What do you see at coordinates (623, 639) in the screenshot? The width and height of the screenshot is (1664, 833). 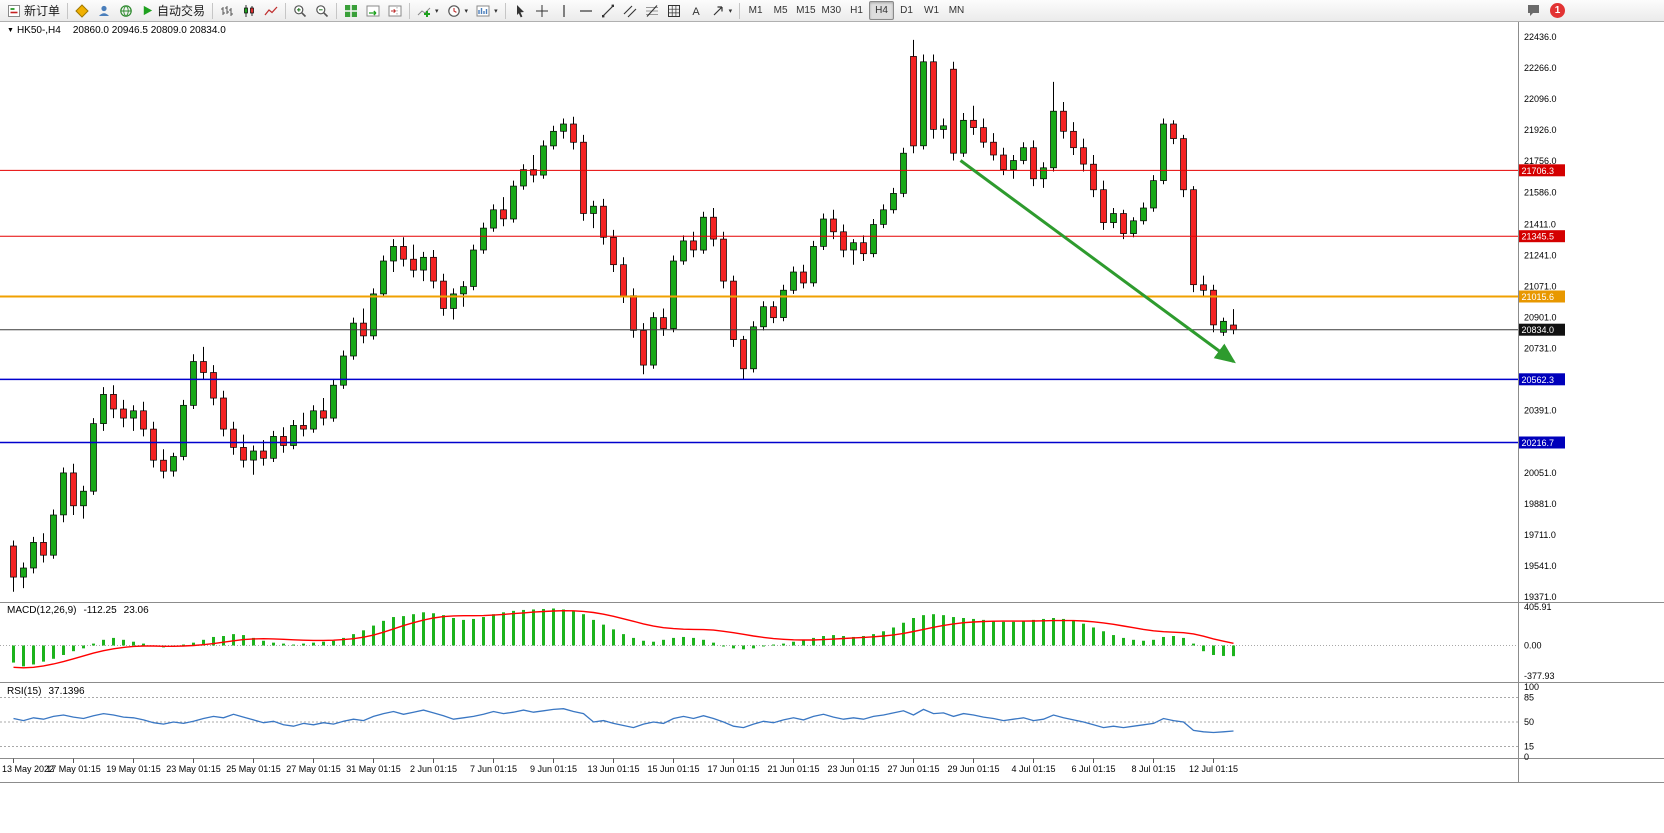 I see `macd-signal-line` at bounding box center [623, 639].